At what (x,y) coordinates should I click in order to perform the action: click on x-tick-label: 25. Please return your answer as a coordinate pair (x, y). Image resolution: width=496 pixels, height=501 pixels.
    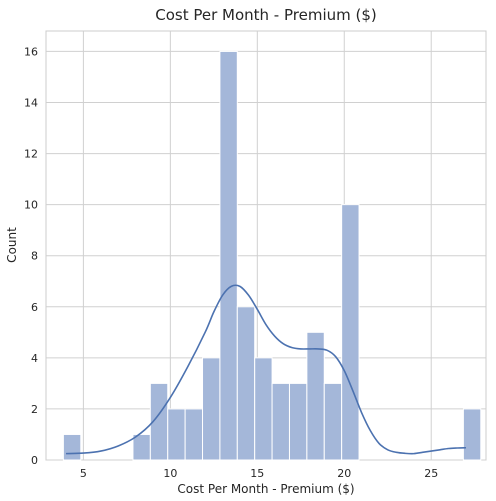
    Looking at the image, I should click on (431, 473).